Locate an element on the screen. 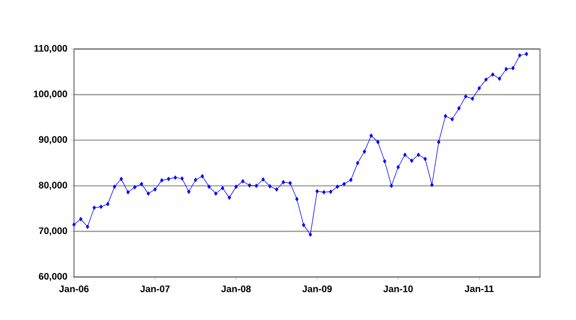 The width and height of the screenshot is (576, 320). y-tick-label: 100,000 is located at coordinates (51, 94).